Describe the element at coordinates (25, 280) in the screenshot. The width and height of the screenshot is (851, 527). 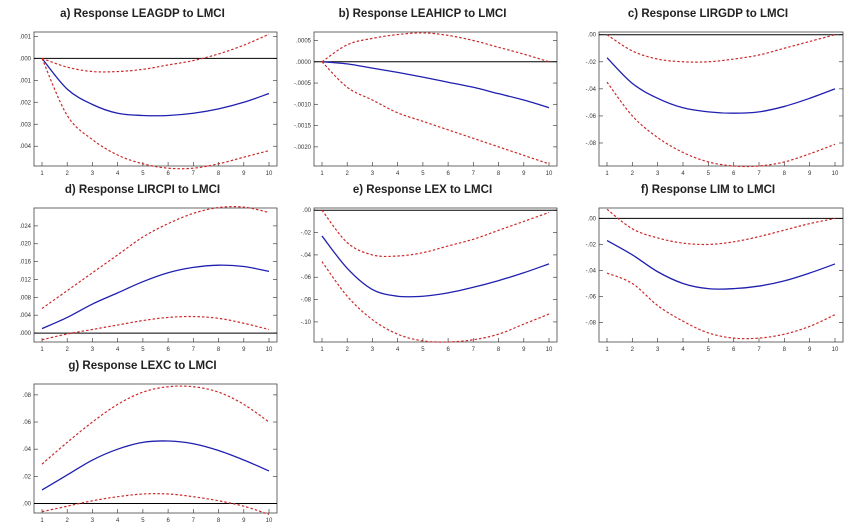
I see `y-tick-label: .012` at that location.